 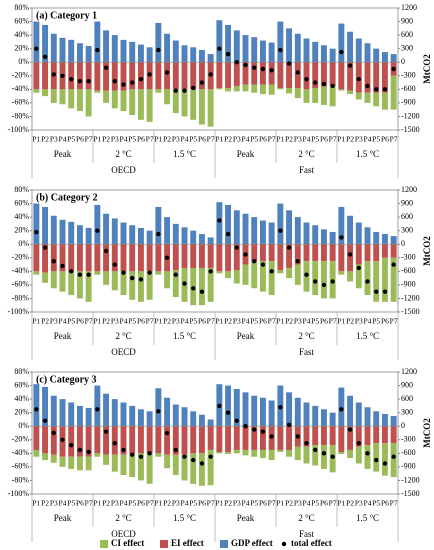 I want to click on group-label: Fast, so click(x=307, y=534).